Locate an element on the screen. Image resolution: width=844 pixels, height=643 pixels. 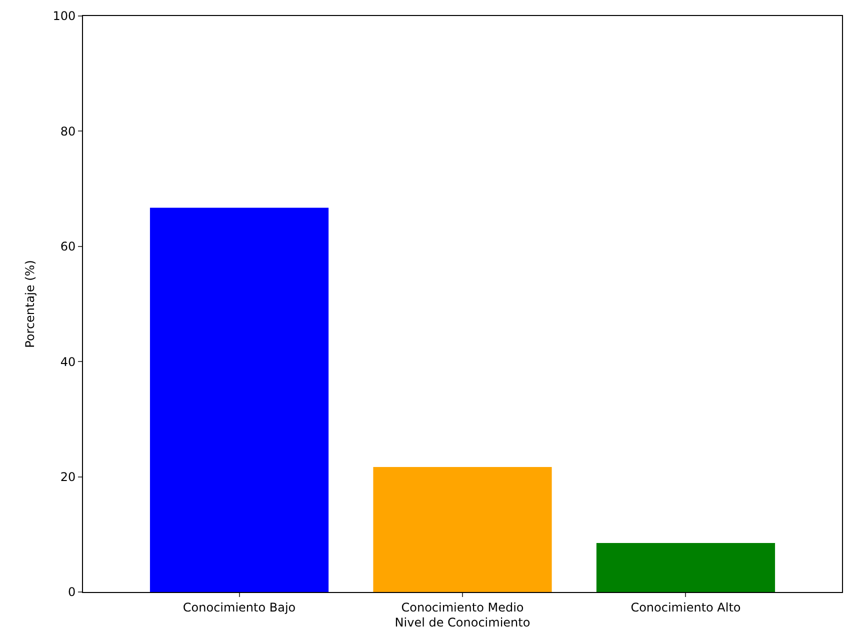
y-tick-label: 60 is located at coordinates (68, 247).